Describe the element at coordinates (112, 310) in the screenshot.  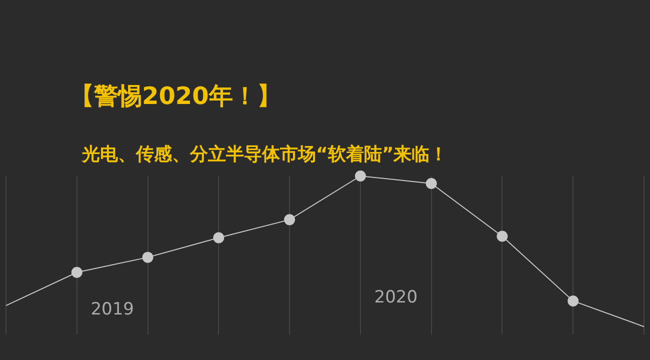
I see `annotation: 2019` at that location.